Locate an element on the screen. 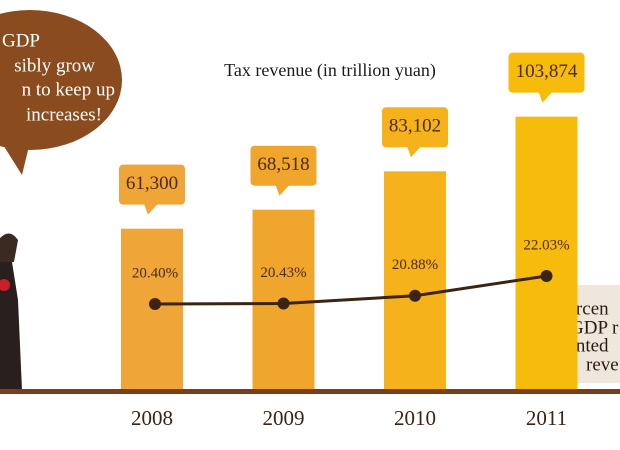 The height and width of the screenshot is (450, 620). baseline is located at coordinates (310, 391).